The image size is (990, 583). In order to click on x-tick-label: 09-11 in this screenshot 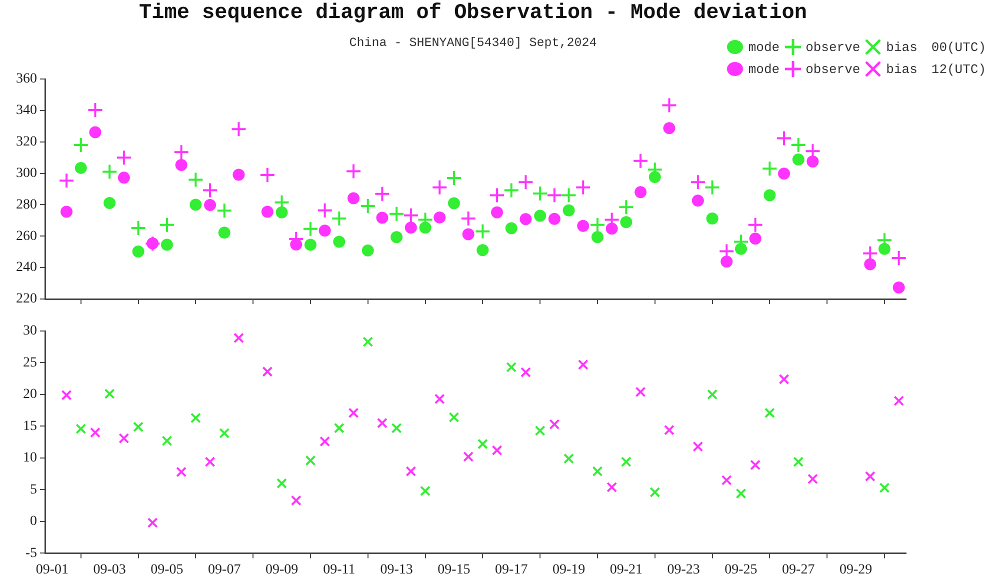, I will do `click(339, 570)`.